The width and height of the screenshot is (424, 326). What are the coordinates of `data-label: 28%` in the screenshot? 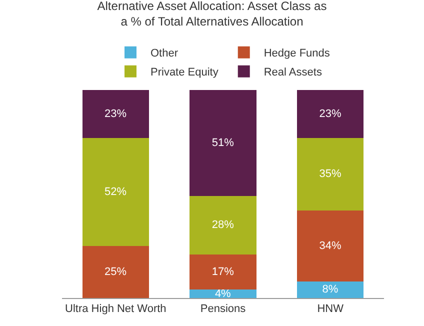 It's located at (223, 225).